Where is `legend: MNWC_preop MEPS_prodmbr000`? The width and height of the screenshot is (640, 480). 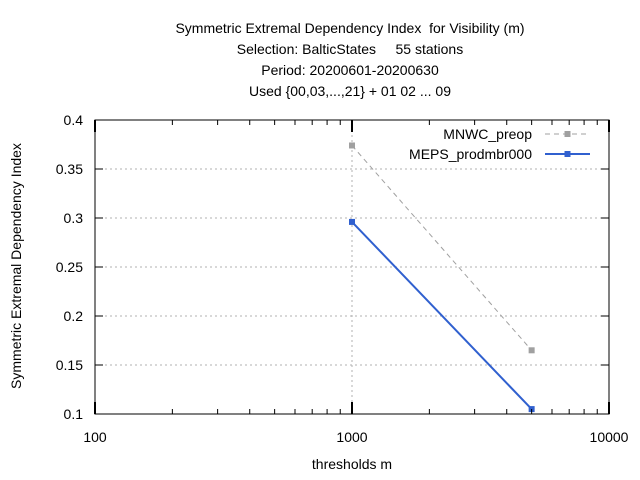 legend: MNWC_preop MEPS_prodmbr000 is located at coordinates (499, 144).